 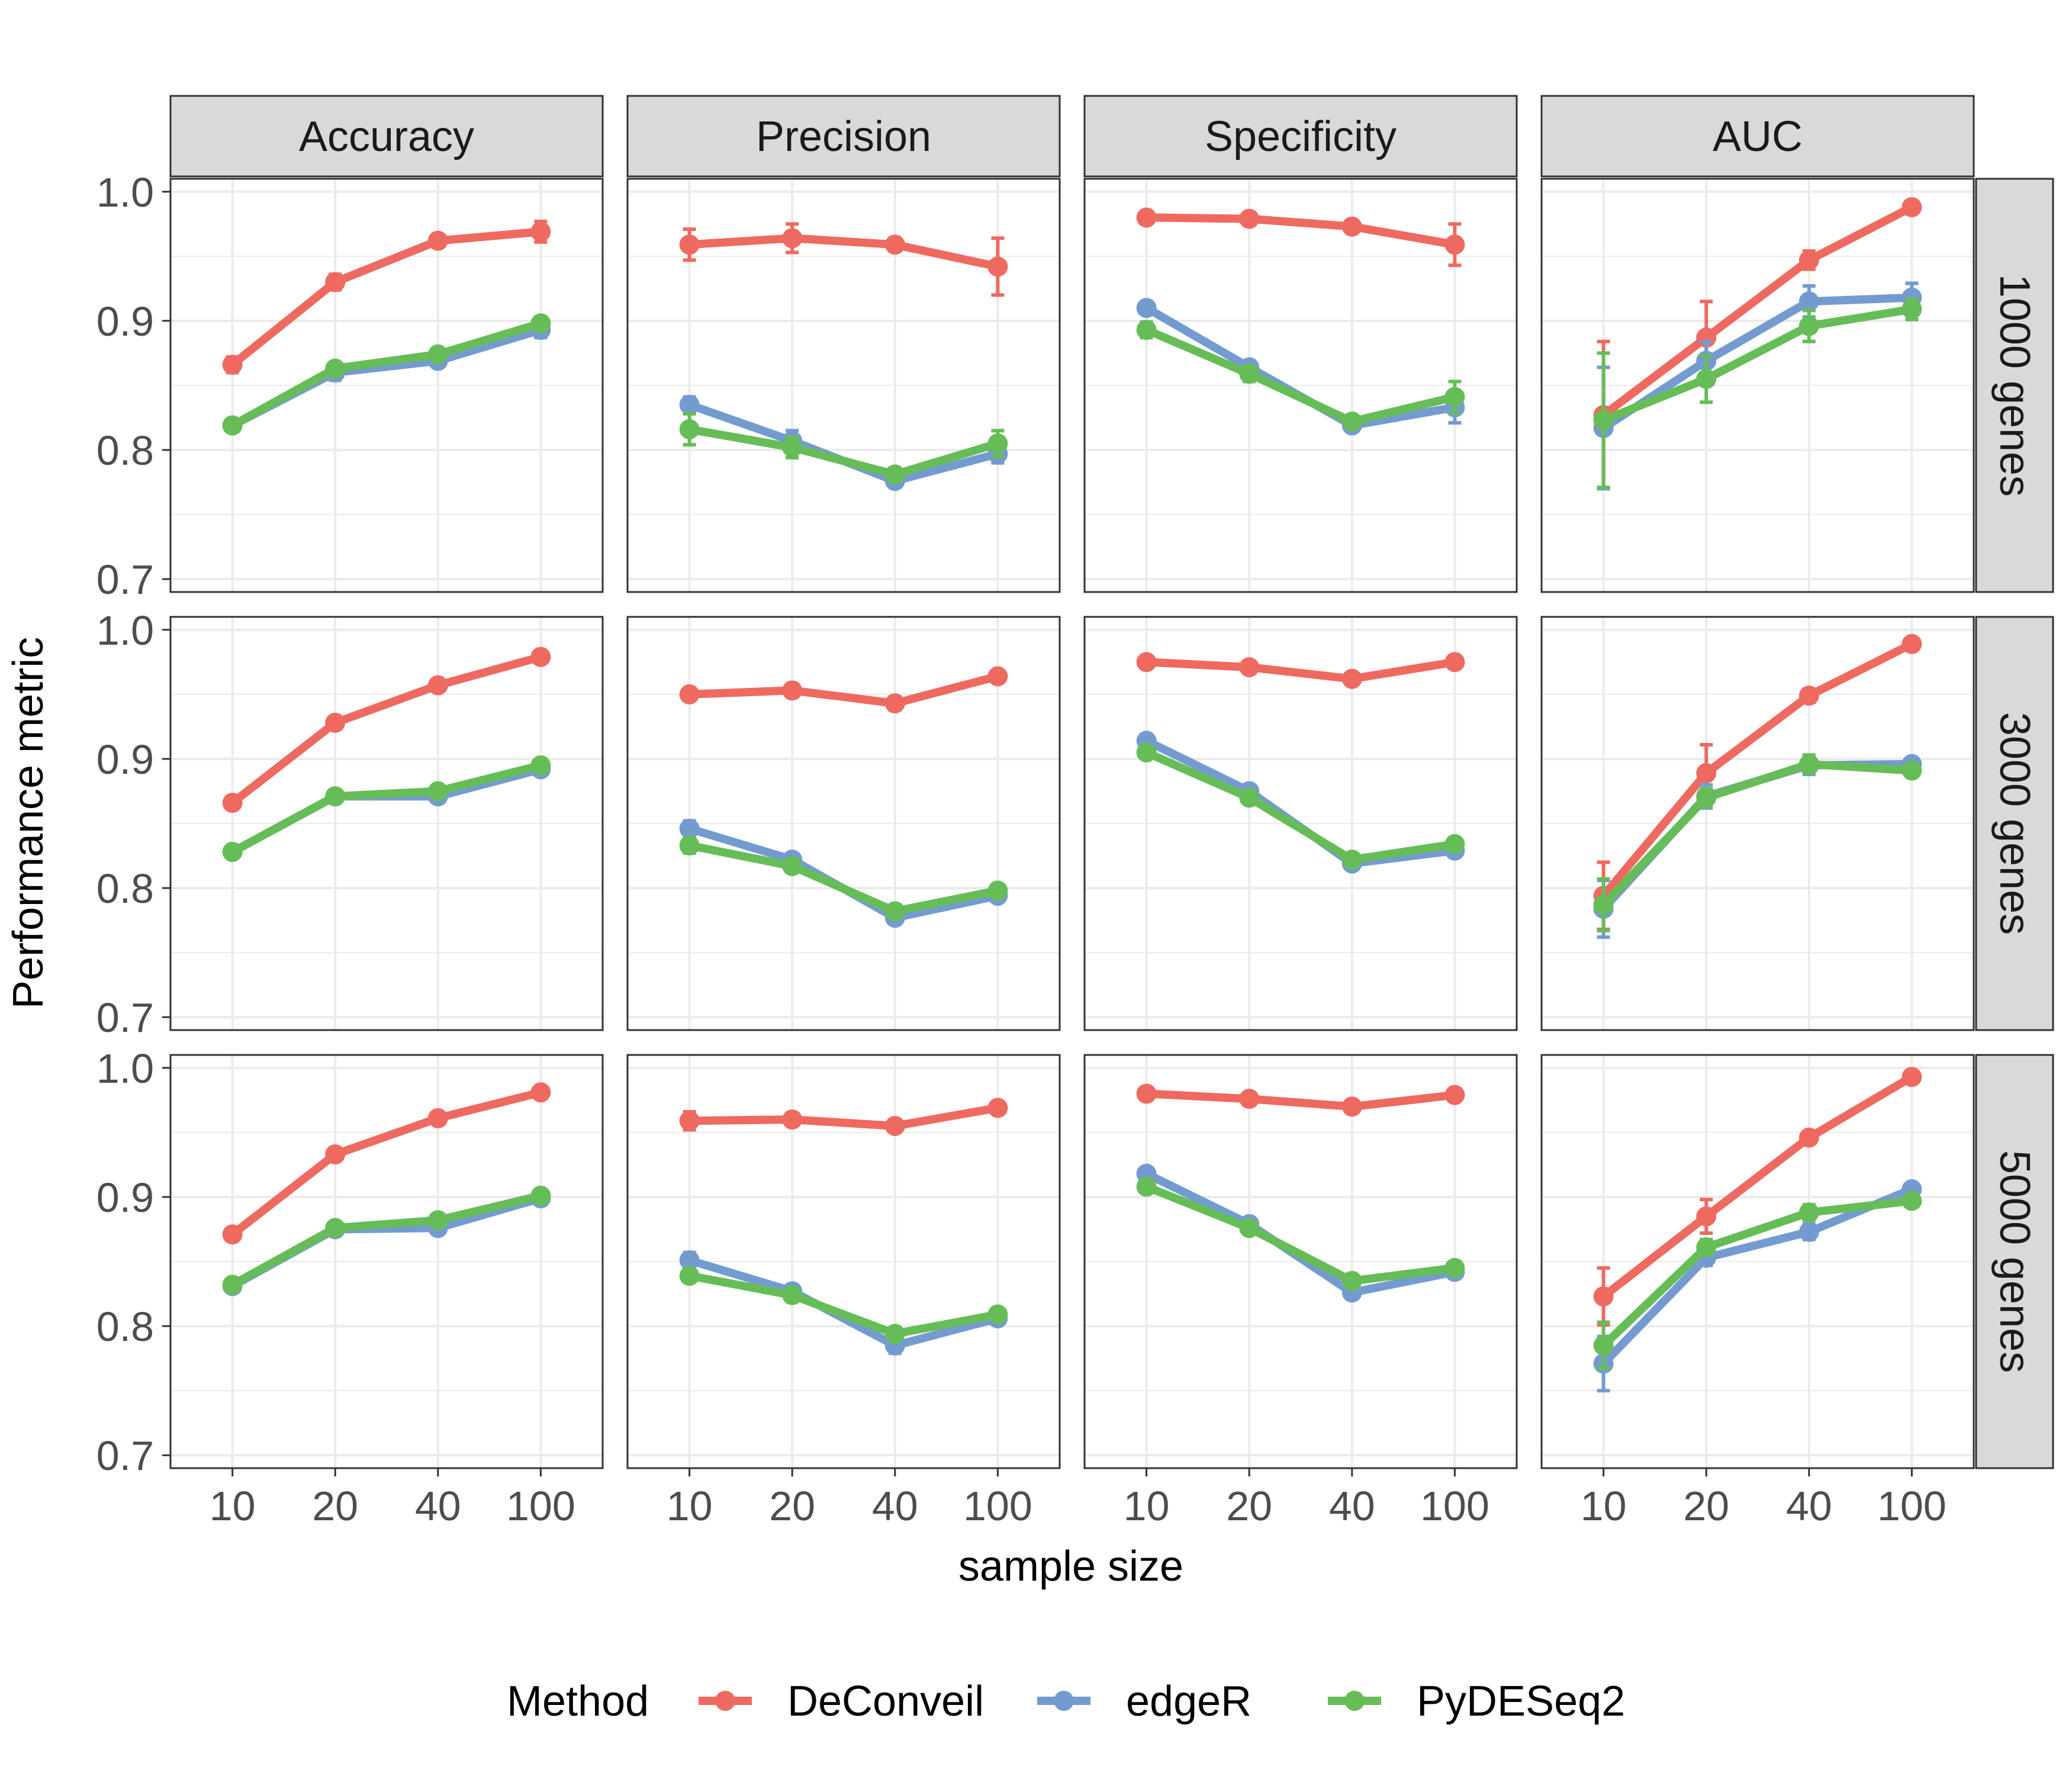 I want to click on strip-label: Accuracy, so click(x=386, y=136).